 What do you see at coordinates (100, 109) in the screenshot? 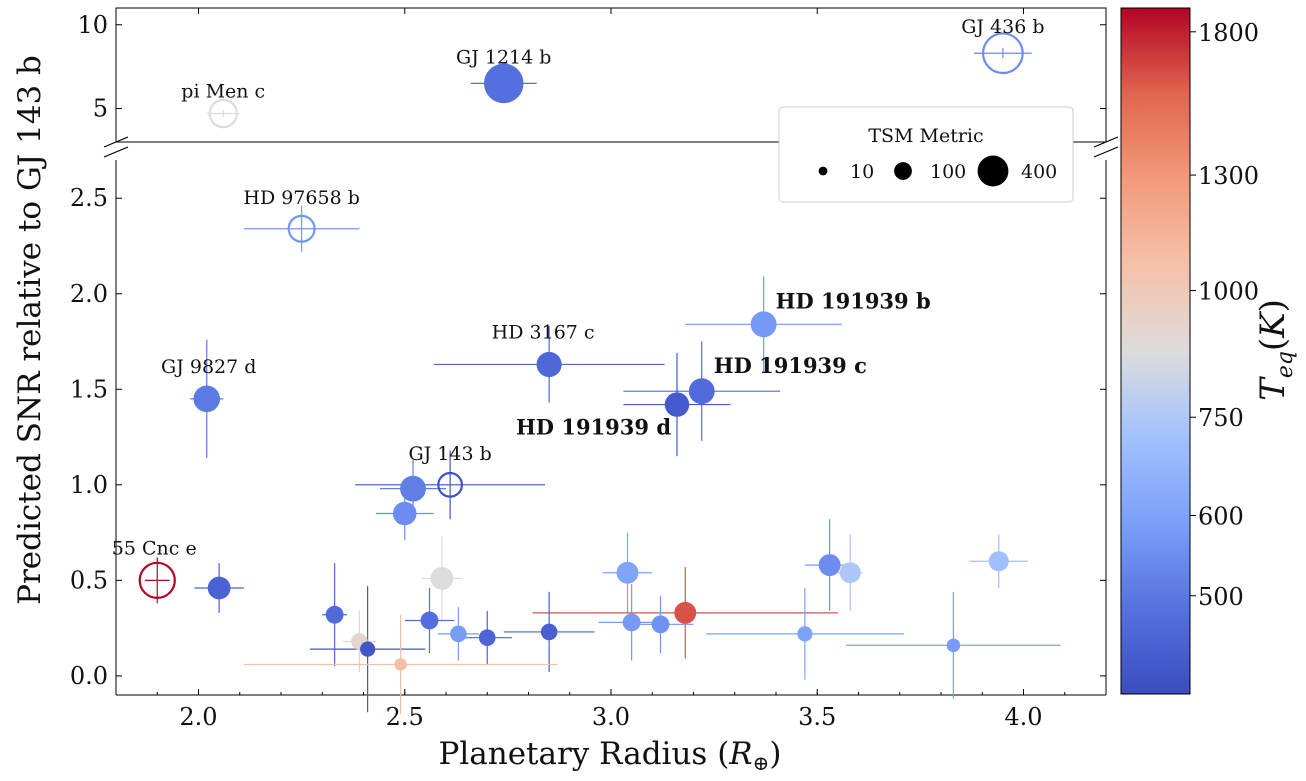
I see `y-tick-label-upper: 5` at bounding box center [100, 109].